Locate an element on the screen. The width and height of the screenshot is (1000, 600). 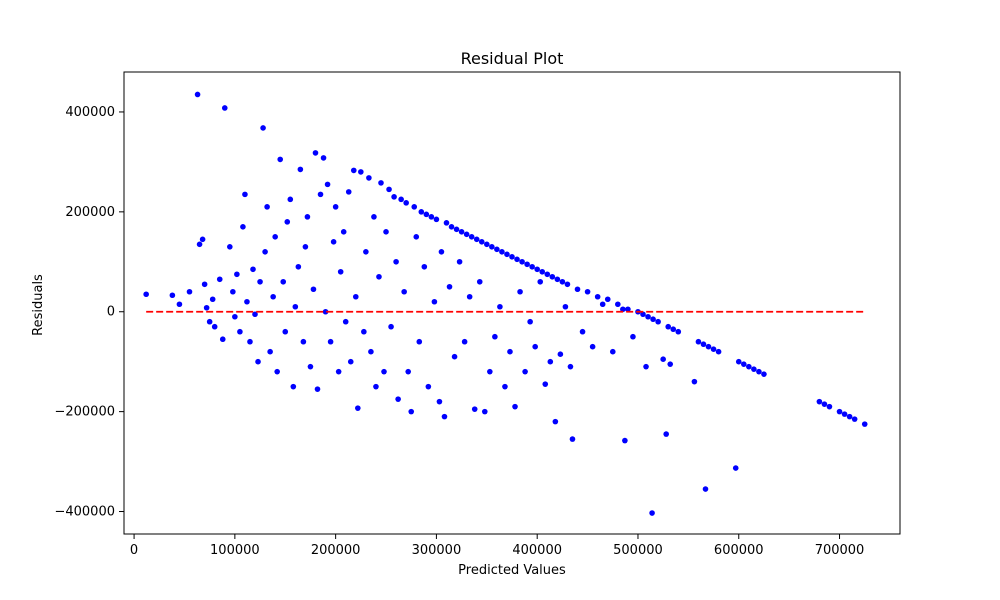
y-tick-label: −400000 is located at coordinates (84, 512).